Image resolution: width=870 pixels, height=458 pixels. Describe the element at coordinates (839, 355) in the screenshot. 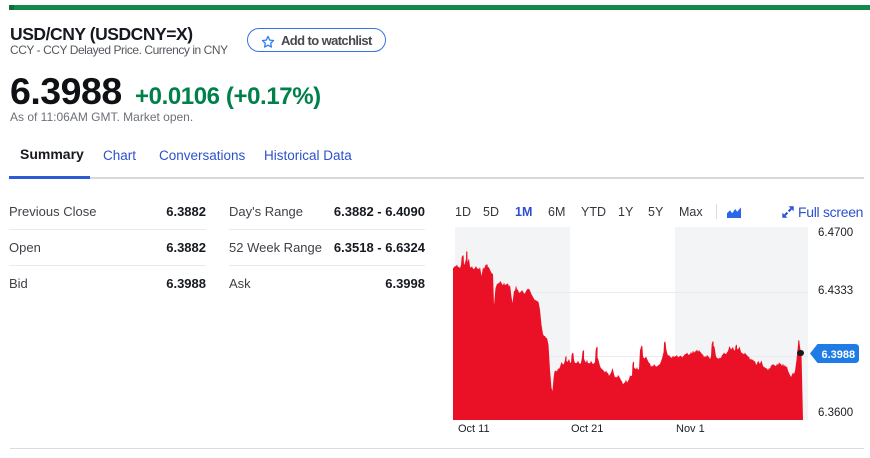

I see `svg-text: 6.3988` at that location.